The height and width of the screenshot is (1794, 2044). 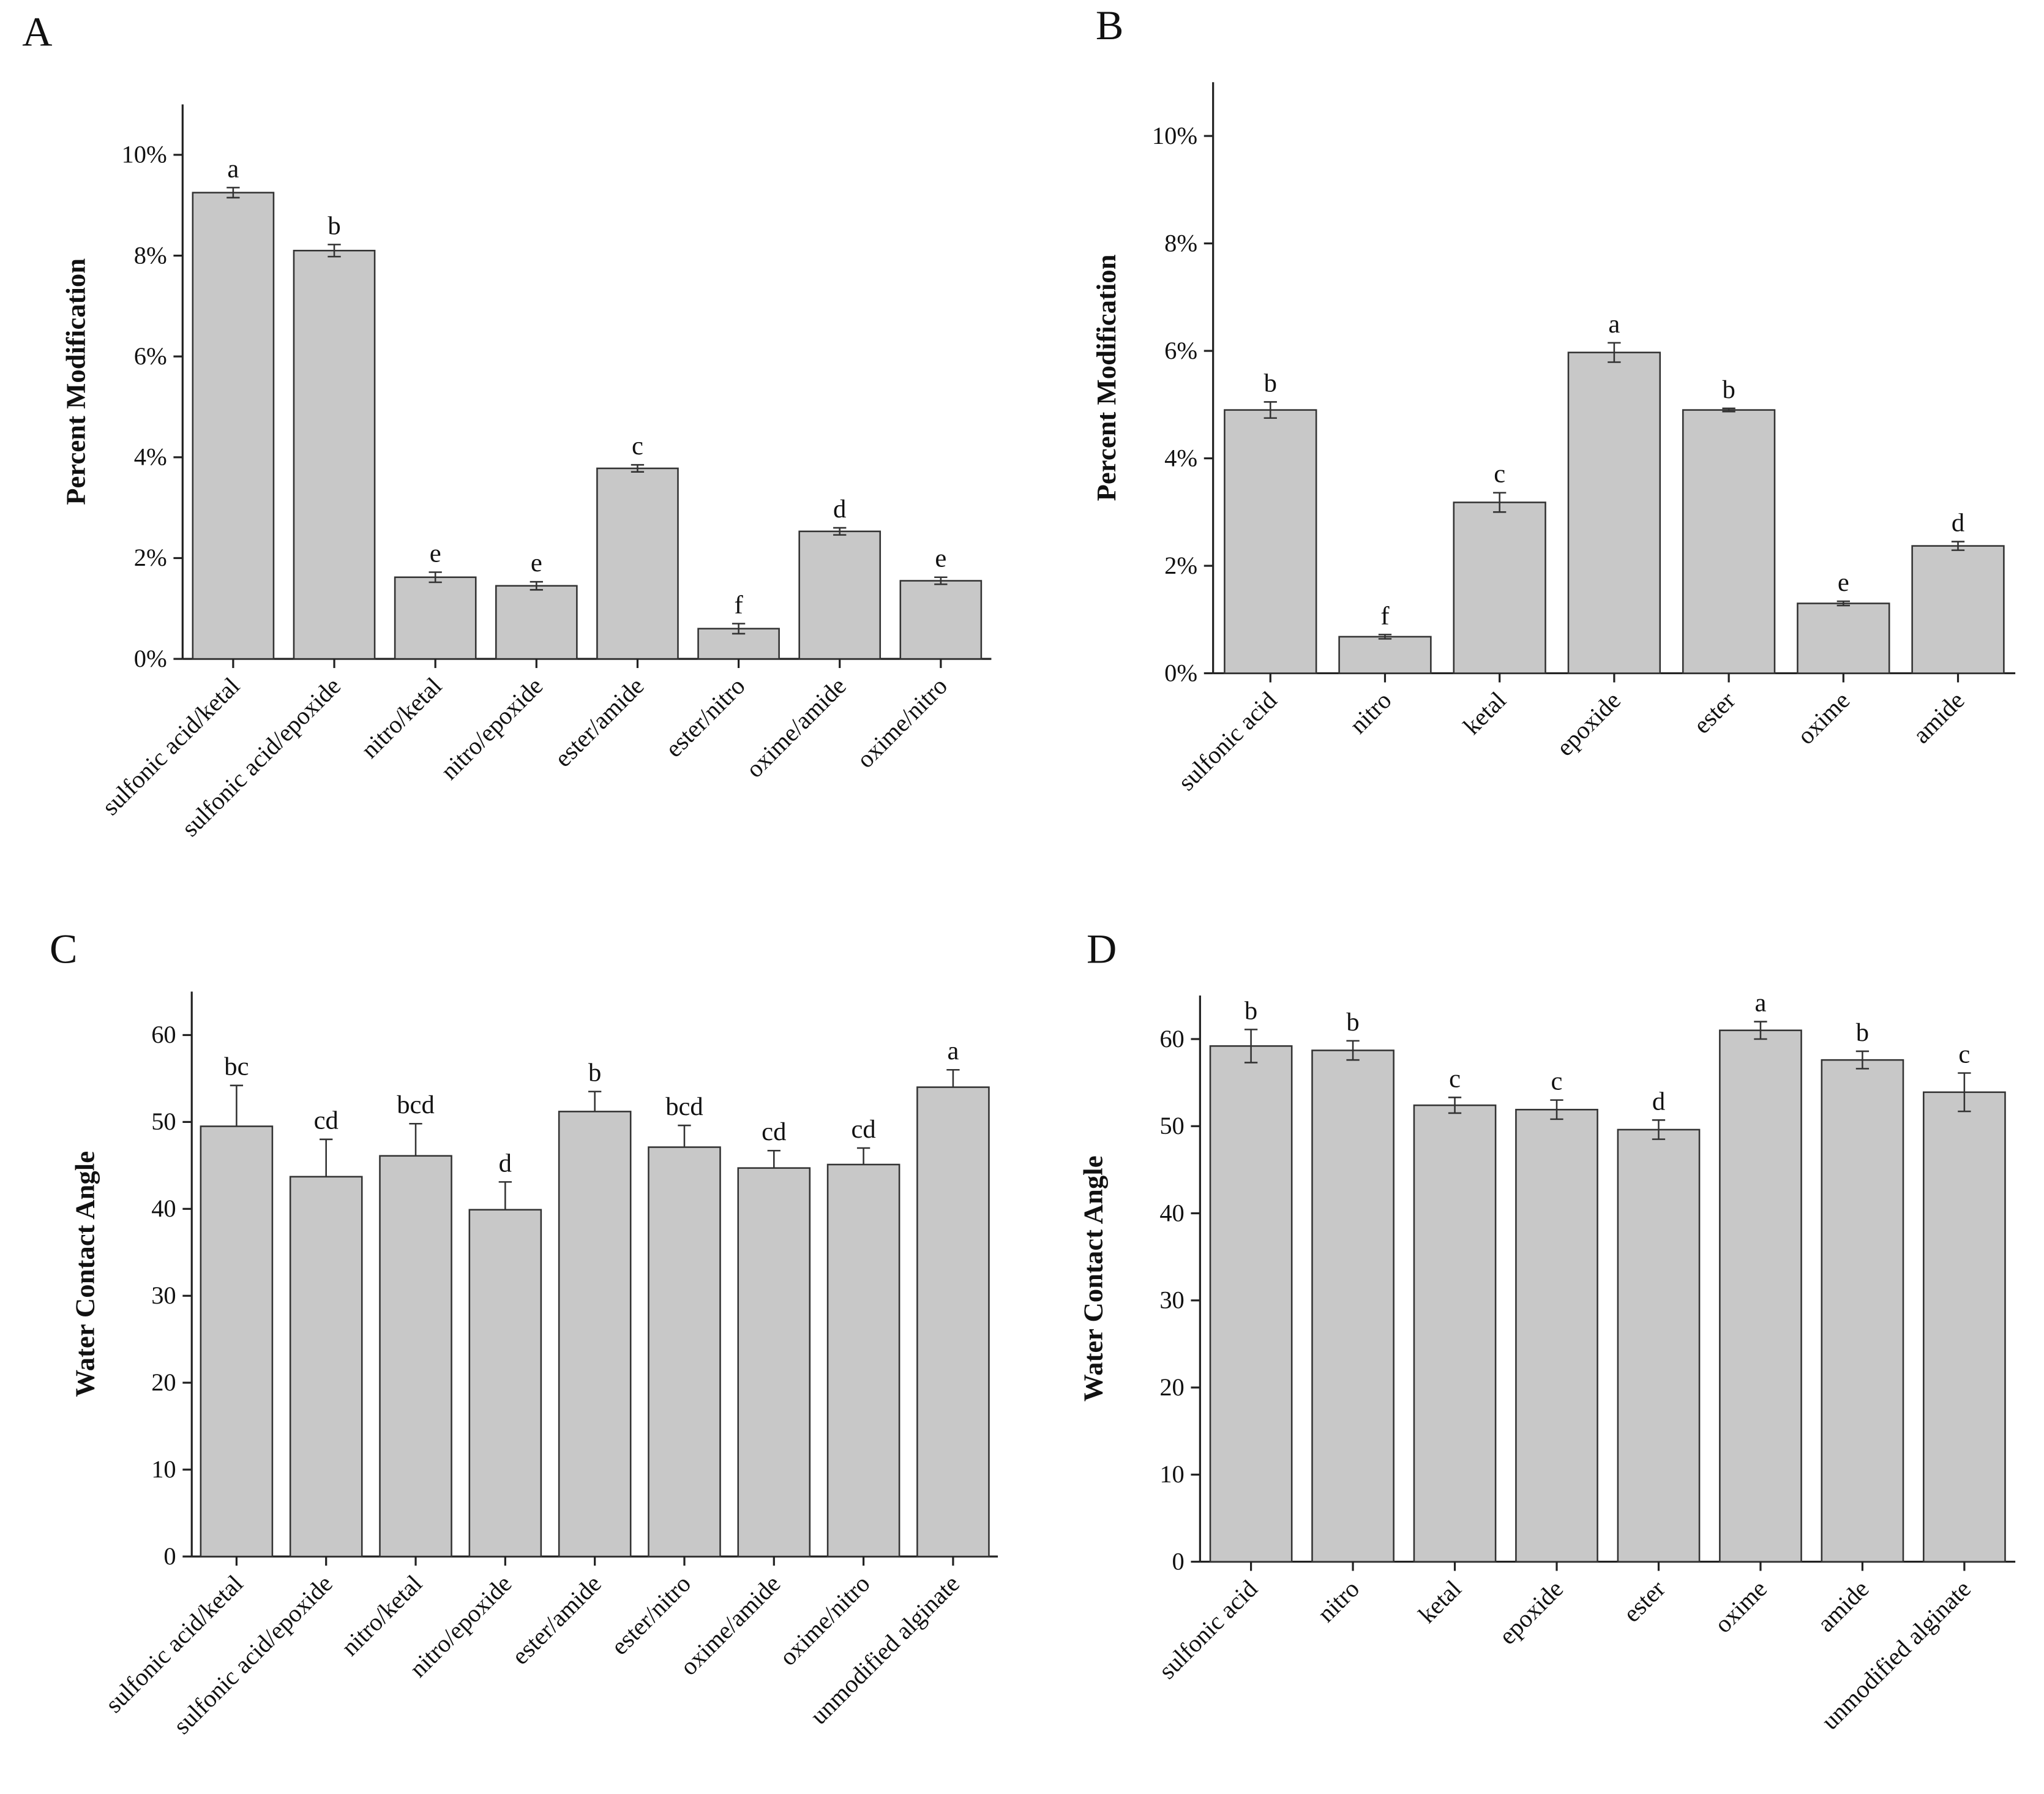 What do you see at coordinates (885, 1650) in the screenshot?
I see `x-tick-label: unmodified alginate` at bounding box center [885, 1650].